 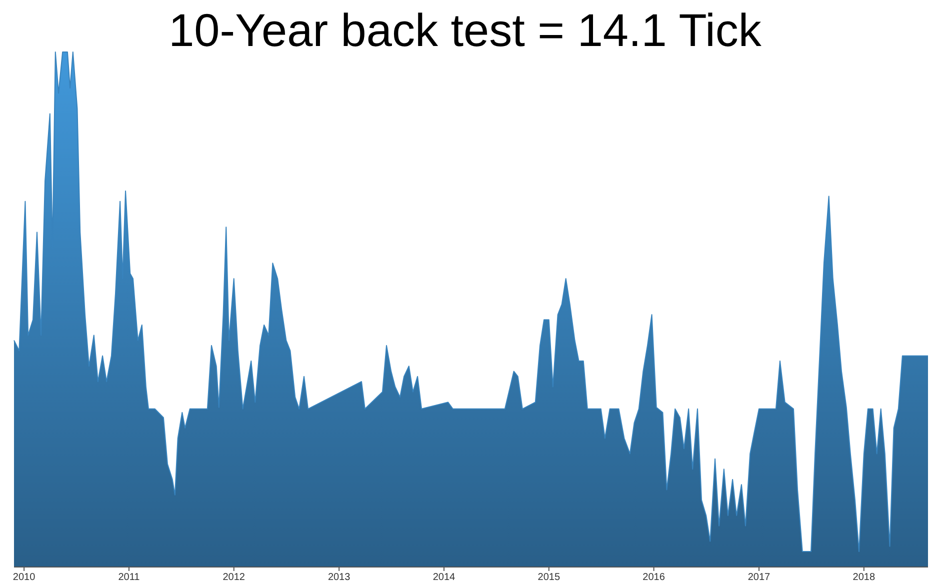 What do you see at coordinates (234, 577) in the screenshot?
I see `x-tick-label: 2012` at bounding box center [234, 577].